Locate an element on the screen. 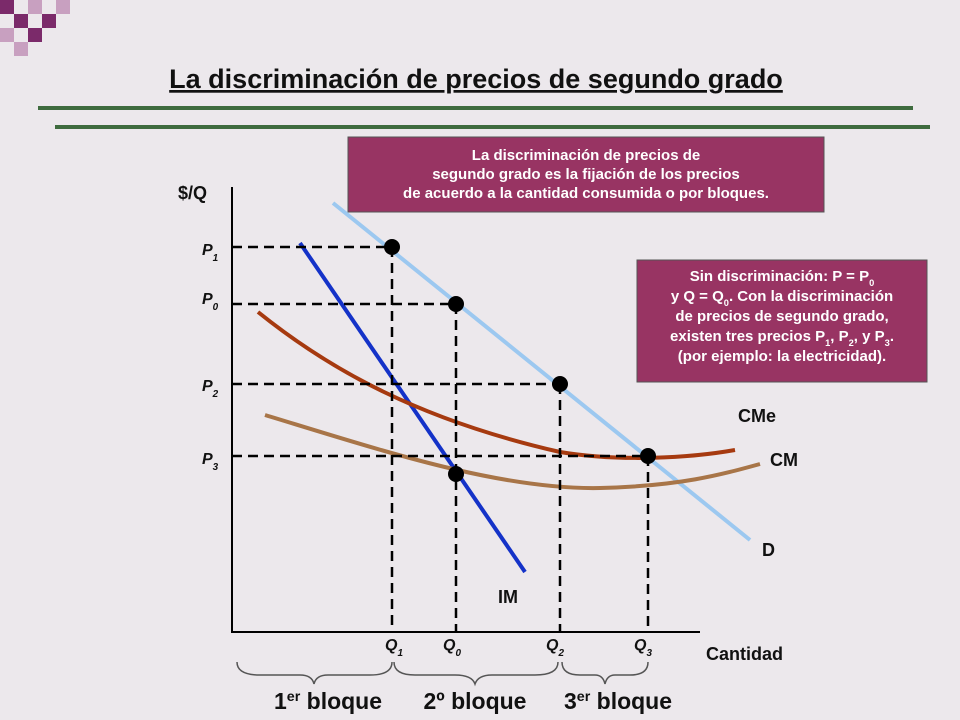 This screenshot has height=720, width=960. decoration is located at coordinates (35, 28).